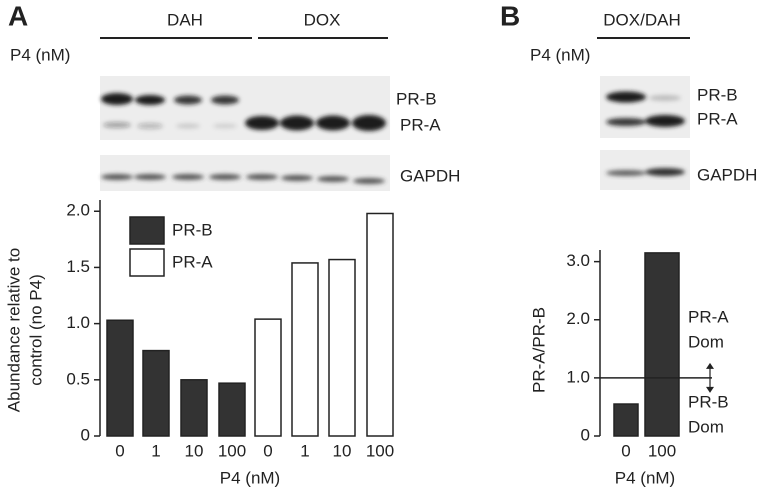  What do you see at coordinates (192, 261) in the screenshot?
I see `legend-label: PR-A` at bounding box center [192, 261].